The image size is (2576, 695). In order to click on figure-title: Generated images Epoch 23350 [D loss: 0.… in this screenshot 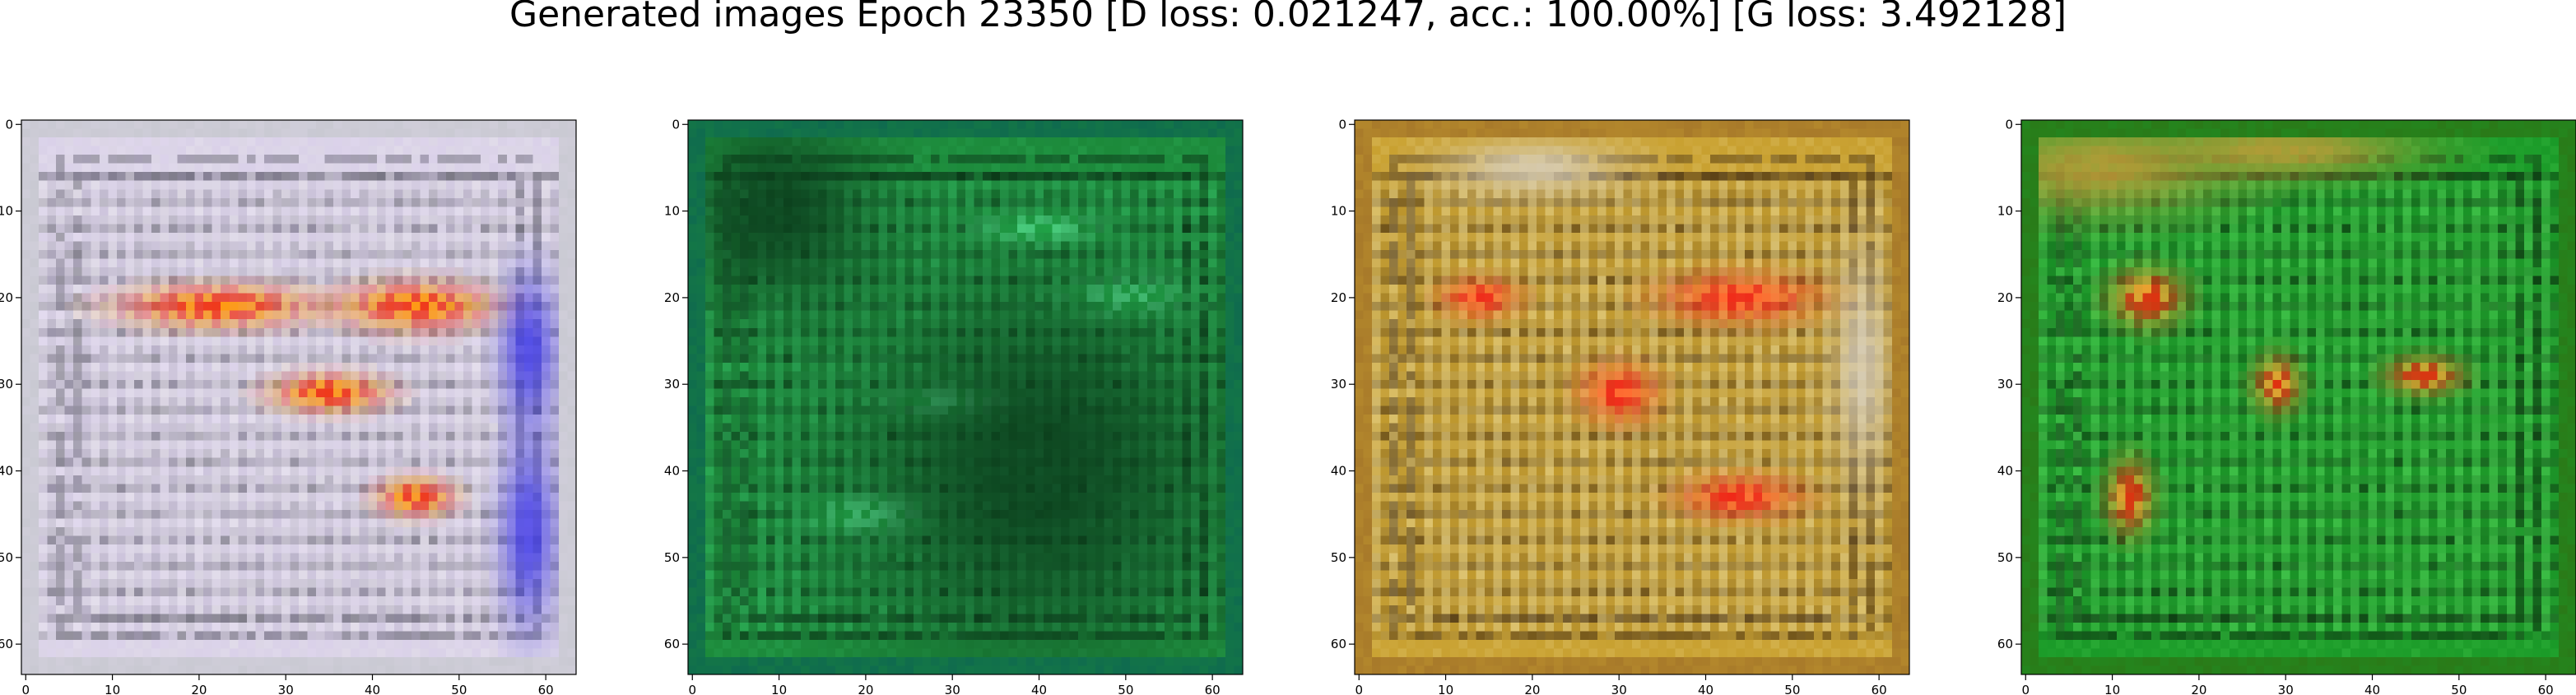, I will do `click(1288, 17)`.